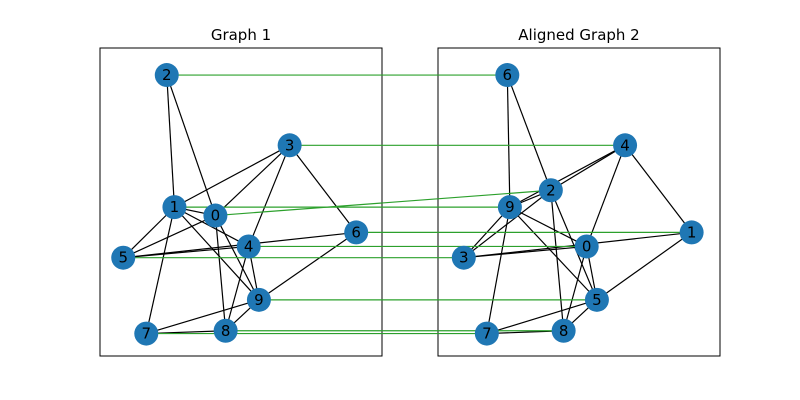 The height and width of the screenshot is (400, 800). I want to click on node-p1-5: 5, so click(123, 257).